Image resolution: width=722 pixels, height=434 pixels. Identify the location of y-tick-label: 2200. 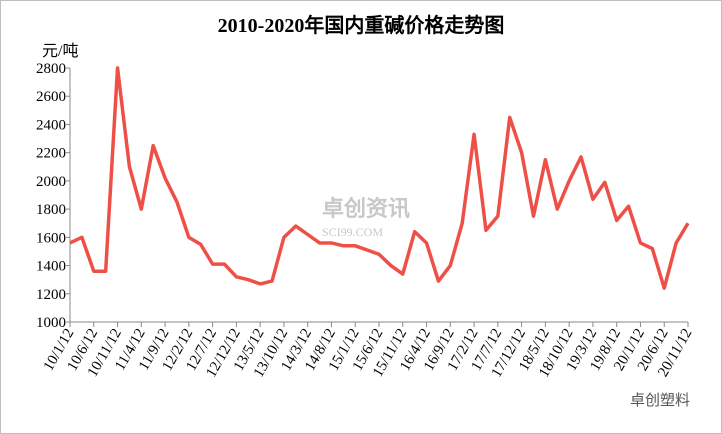
(51, 154).